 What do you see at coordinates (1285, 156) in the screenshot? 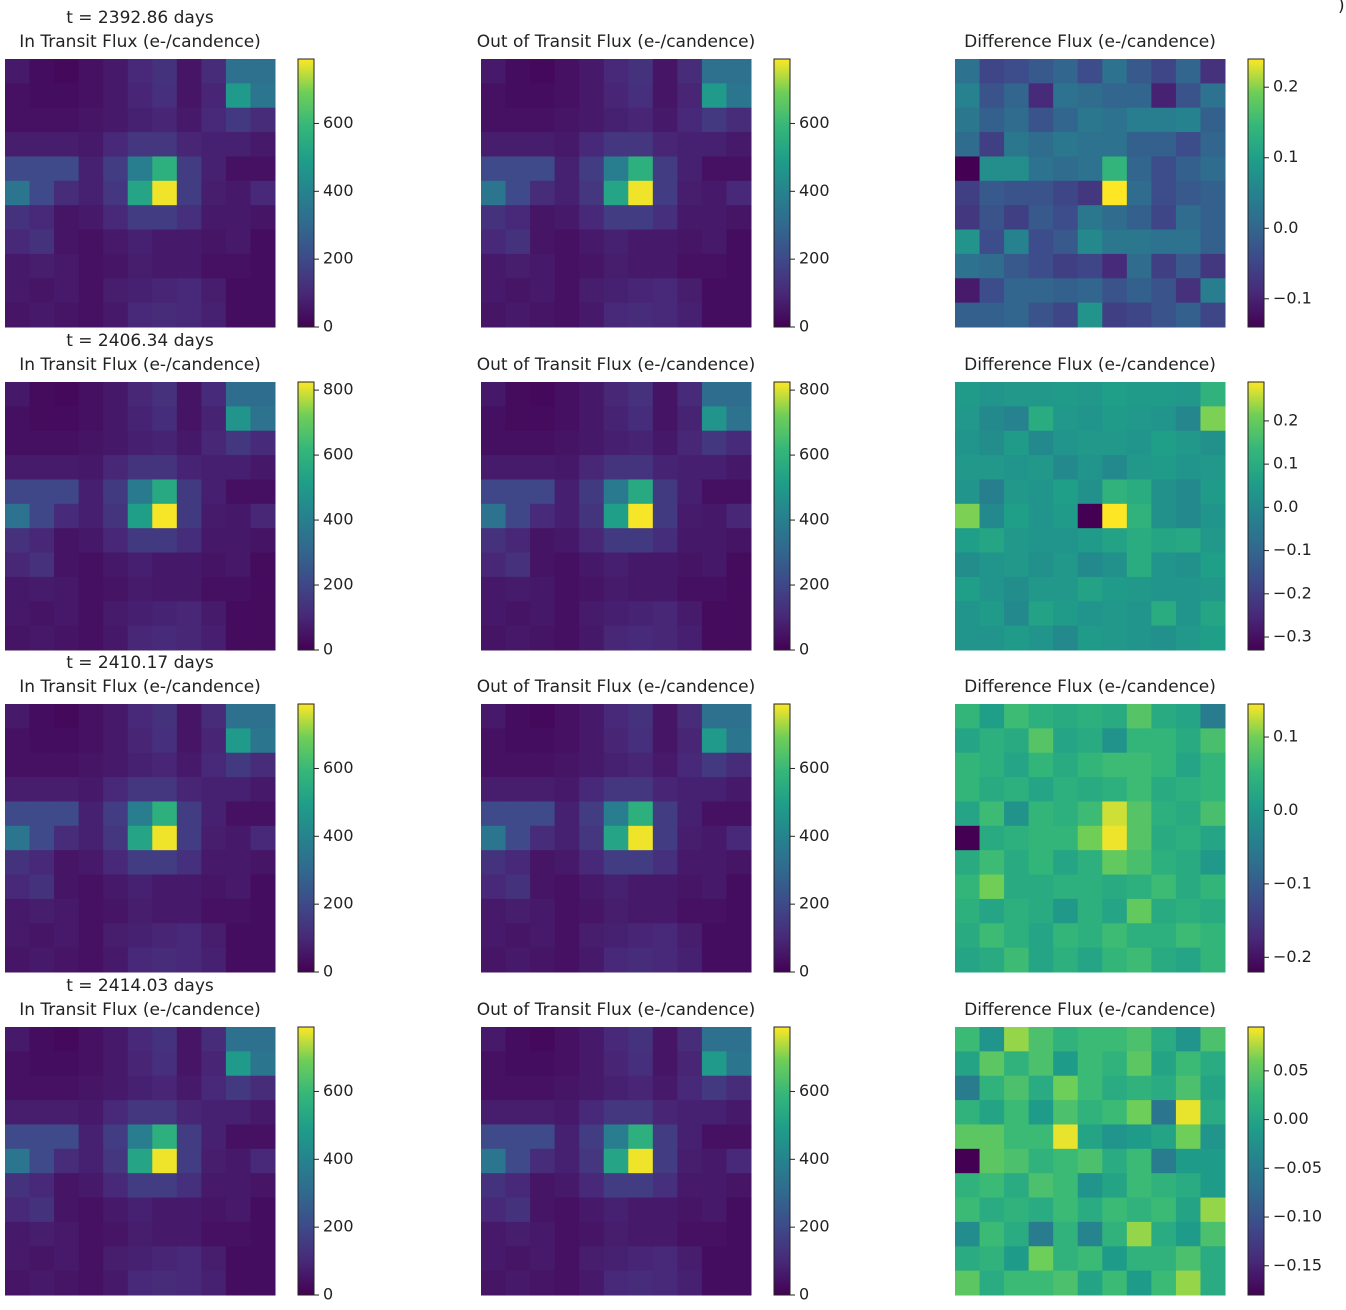
I see `colorbar-tick-label: 0.1` at bounding box center [1285, 156].